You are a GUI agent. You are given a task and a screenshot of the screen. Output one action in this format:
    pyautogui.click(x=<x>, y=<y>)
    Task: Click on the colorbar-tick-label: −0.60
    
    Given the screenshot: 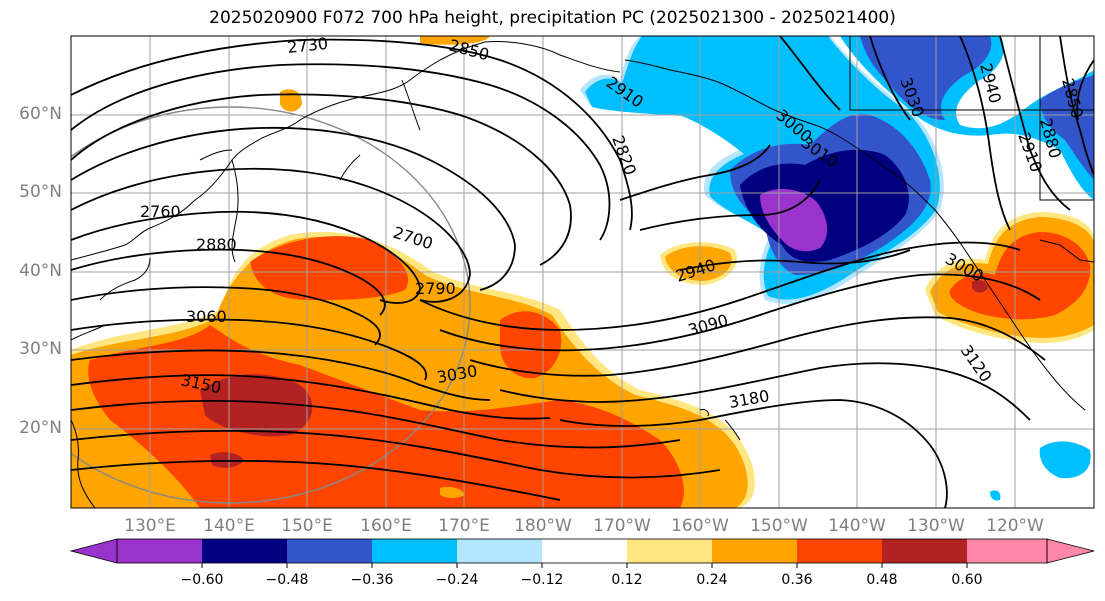 What is the action you would take?
    pyautogui.click(x=202, y=580)
    